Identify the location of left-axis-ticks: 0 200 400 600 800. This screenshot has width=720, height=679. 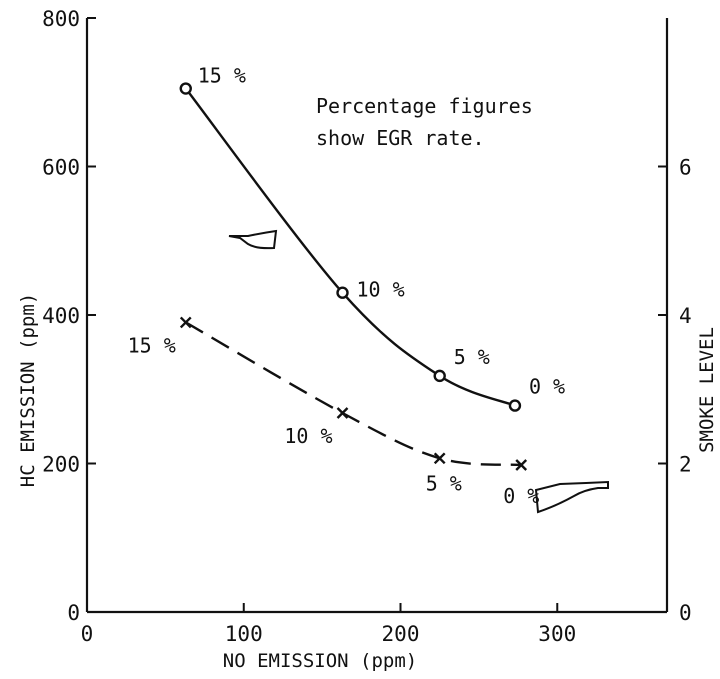
(69, 316).